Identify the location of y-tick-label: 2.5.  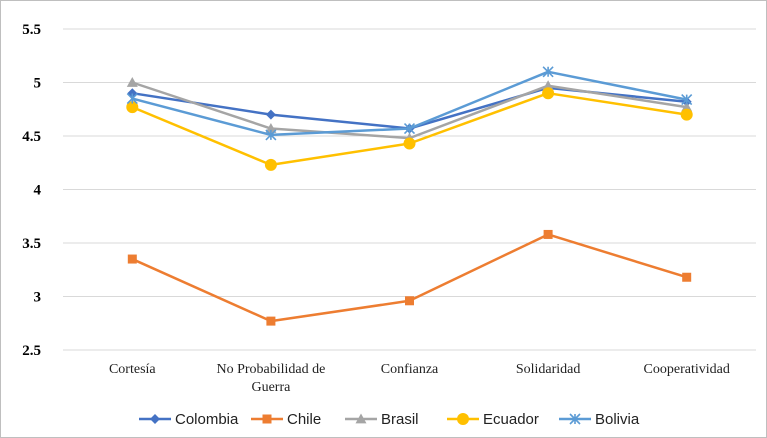
(31, 351).